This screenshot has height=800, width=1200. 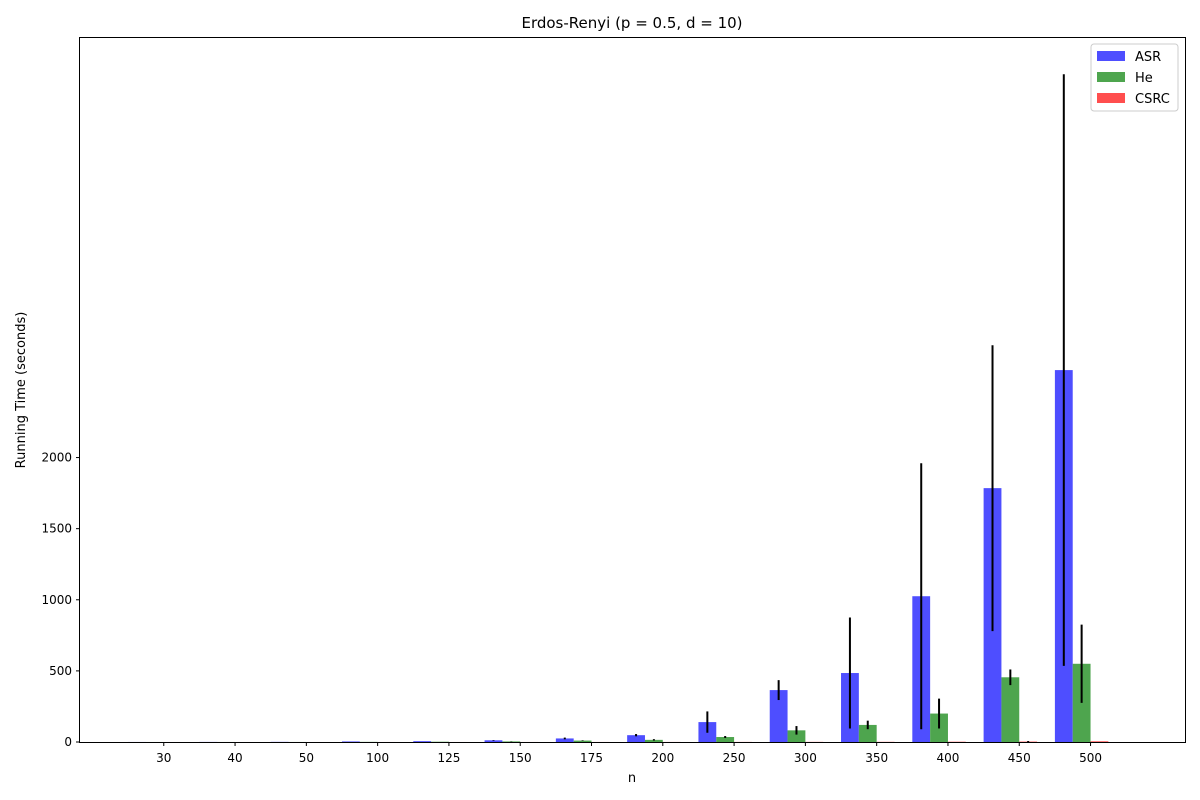 What do you see at coordinates (632, 778) in the screenshot?
I see `x-axis-label: n` at bounding box center [632, 778].